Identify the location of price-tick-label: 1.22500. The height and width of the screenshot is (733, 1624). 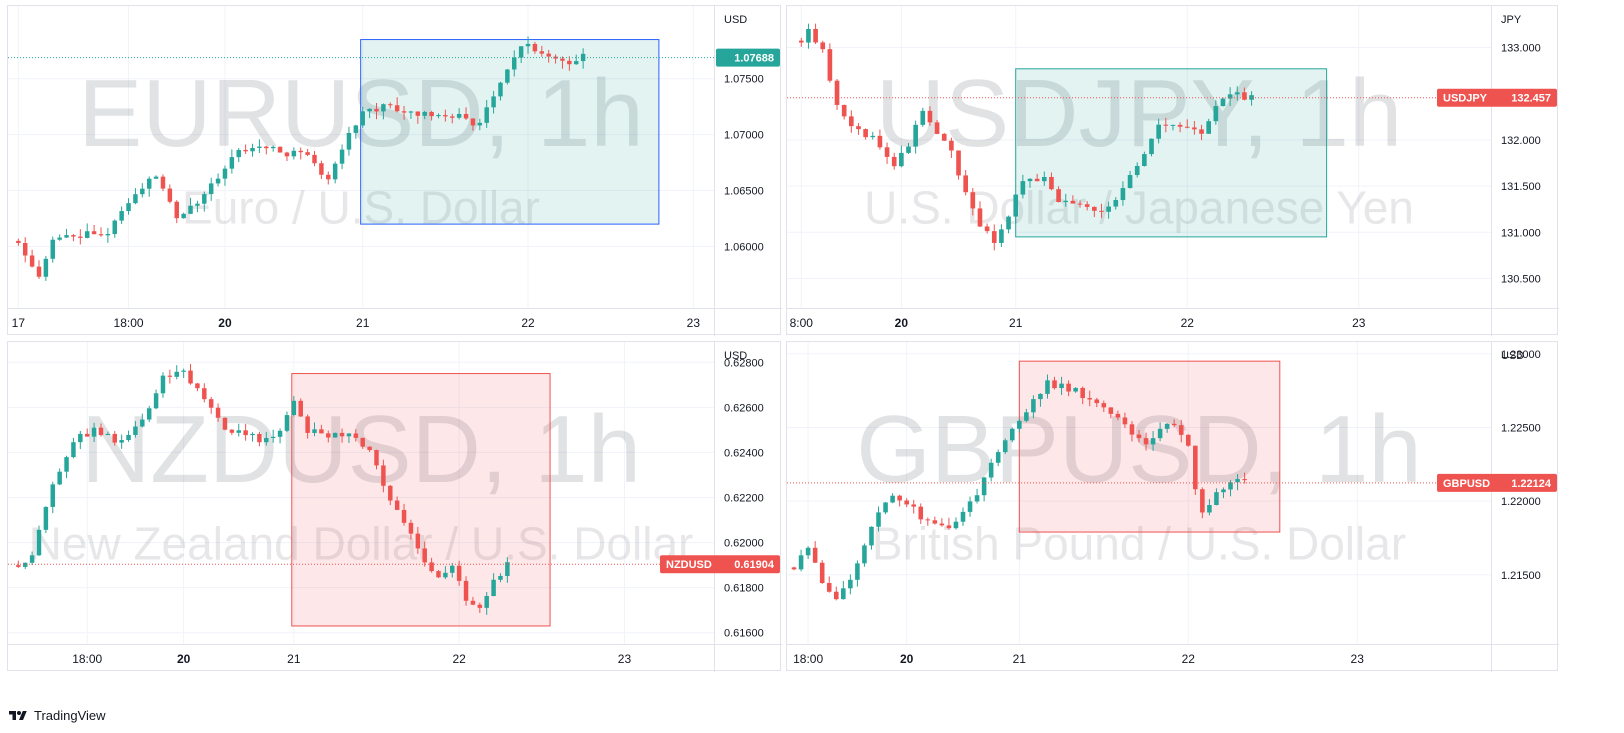
(1521, 428).